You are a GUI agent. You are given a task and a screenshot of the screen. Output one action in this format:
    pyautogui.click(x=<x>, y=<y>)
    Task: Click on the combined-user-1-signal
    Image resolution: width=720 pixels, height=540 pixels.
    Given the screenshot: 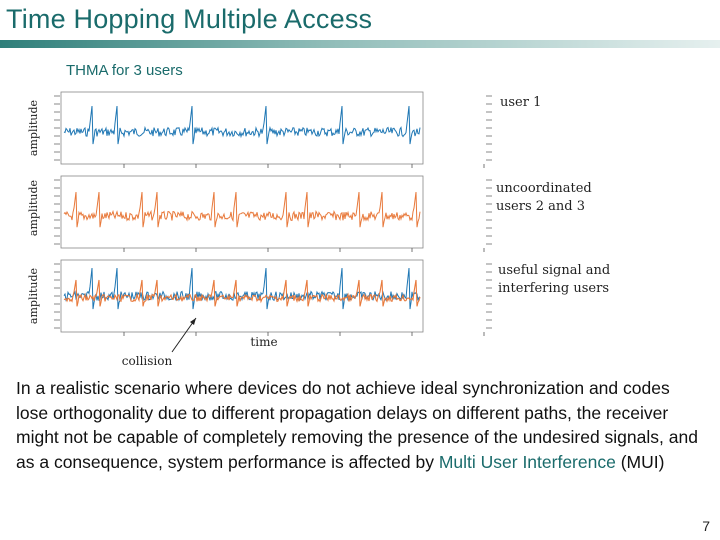 What is the action you would take?
    pyautogui.click(x=242, y=288)
    